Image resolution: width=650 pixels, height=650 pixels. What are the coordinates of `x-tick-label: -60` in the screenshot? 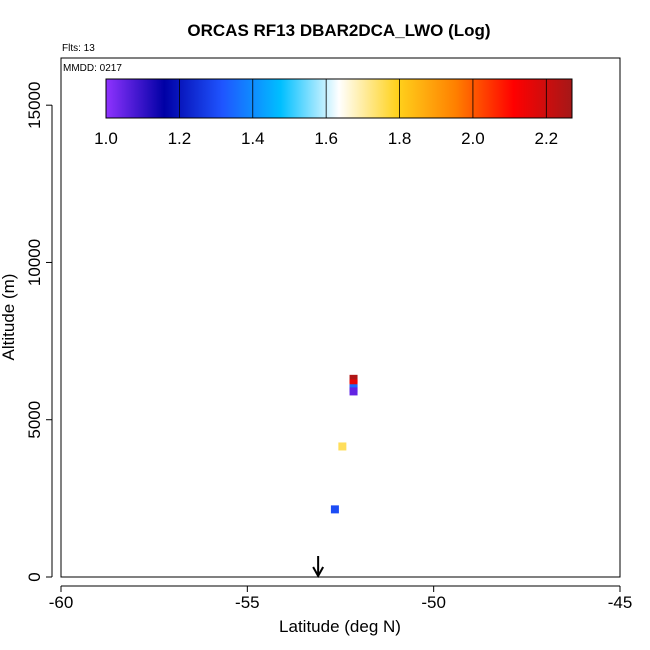 It's located at (61, 602).